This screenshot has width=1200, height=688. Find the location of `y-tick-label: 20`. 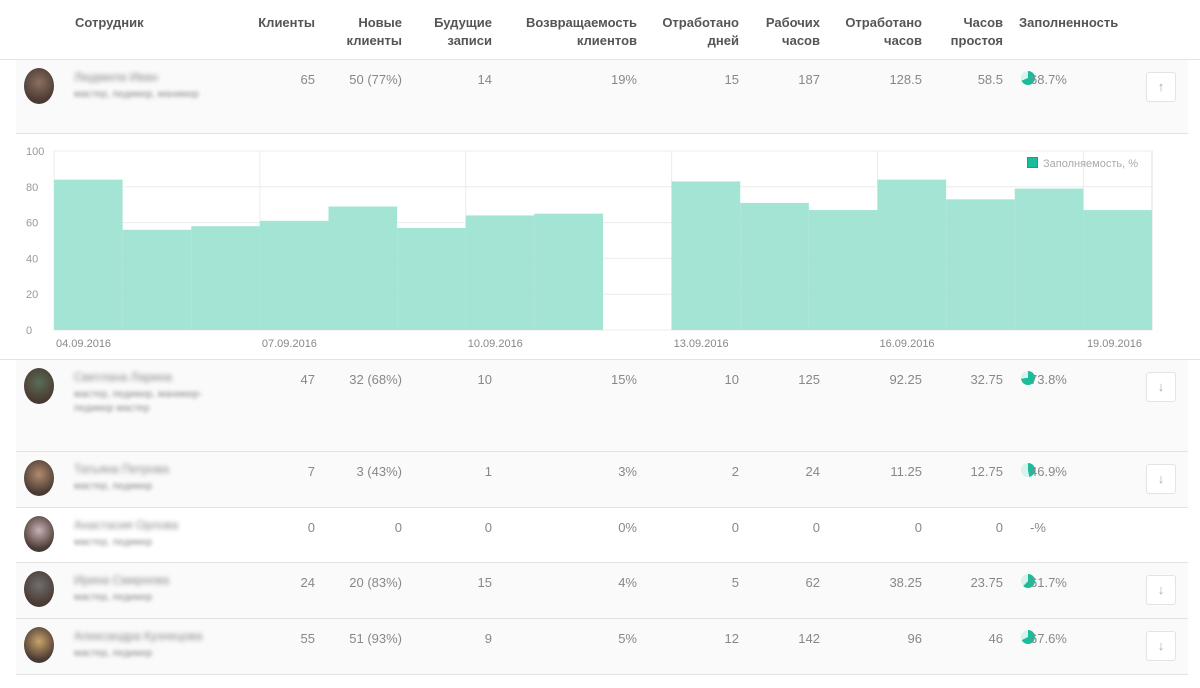

y-tick-label: 20 is located at coordinates (32, 295).